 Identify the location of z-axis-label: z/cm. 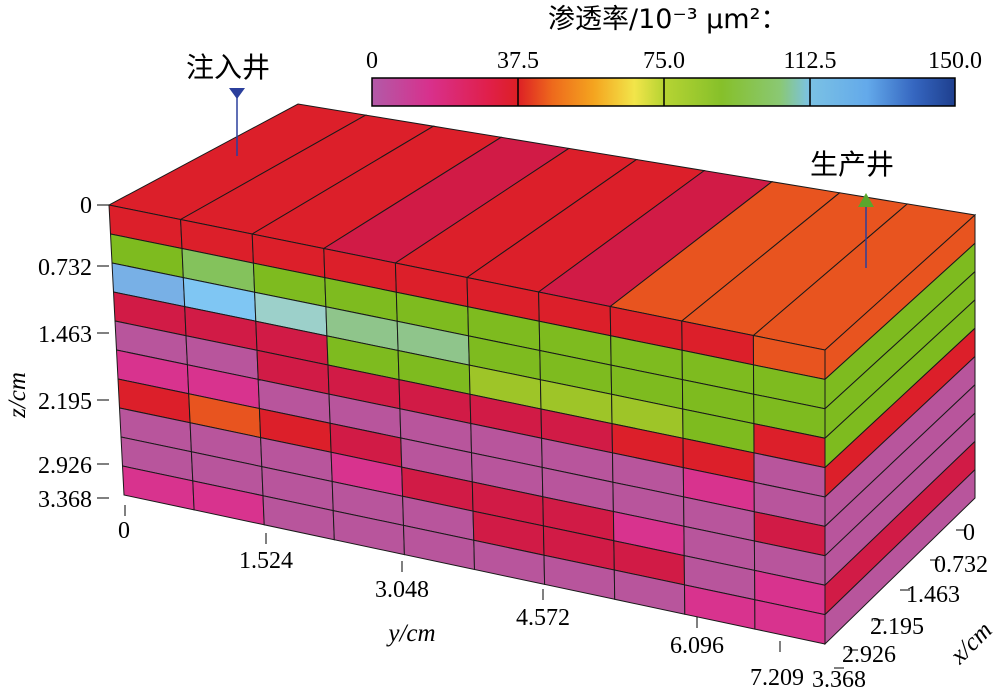
(17, 395).